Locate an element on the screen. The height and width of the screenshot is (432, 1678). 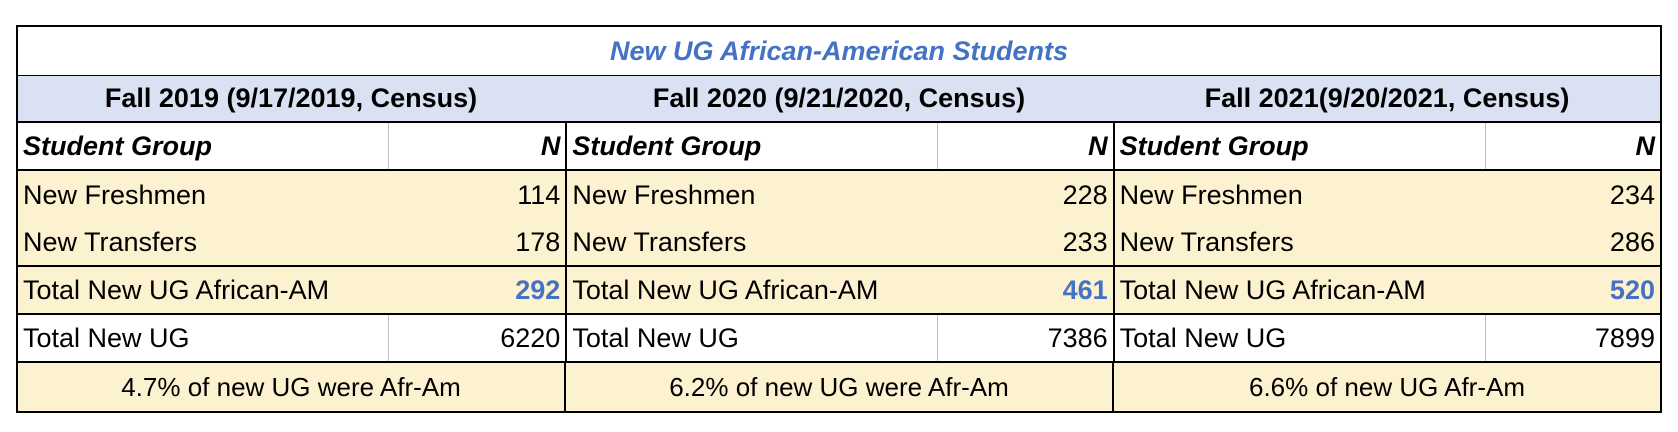
cell-group-2019: New Freshmen 114 is located at coordinates (291, 195).